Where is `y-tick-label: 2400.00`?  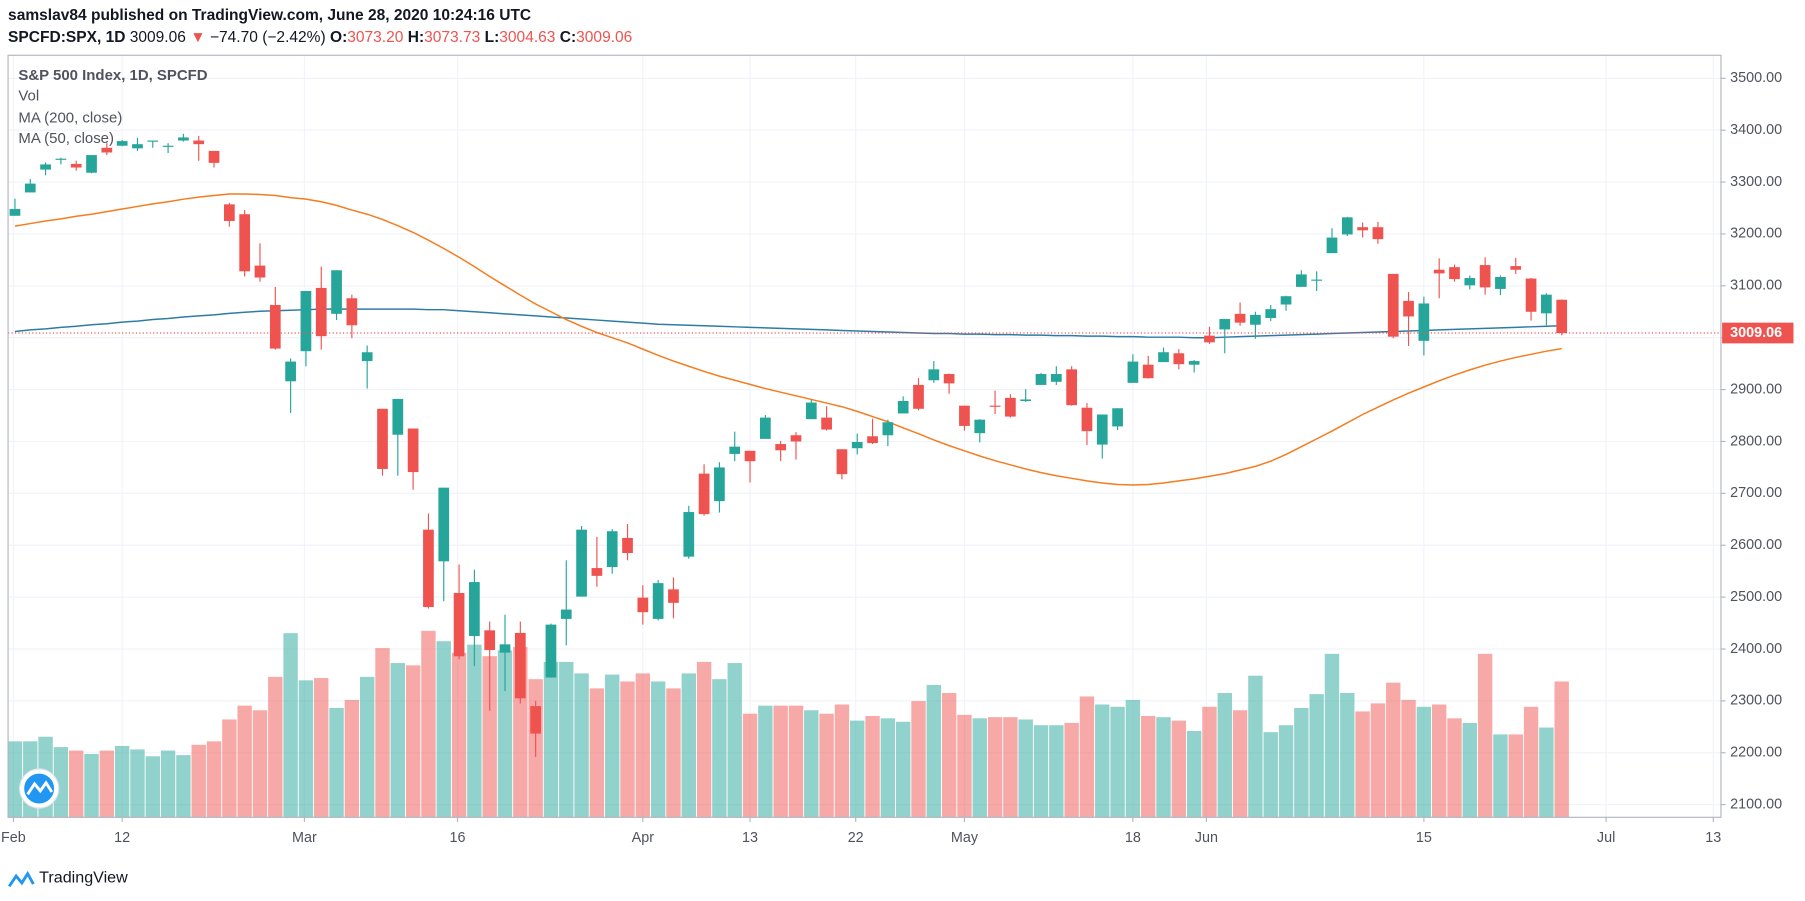 y-tick-label: 2400.00 is located at coordinates (1756, 649).